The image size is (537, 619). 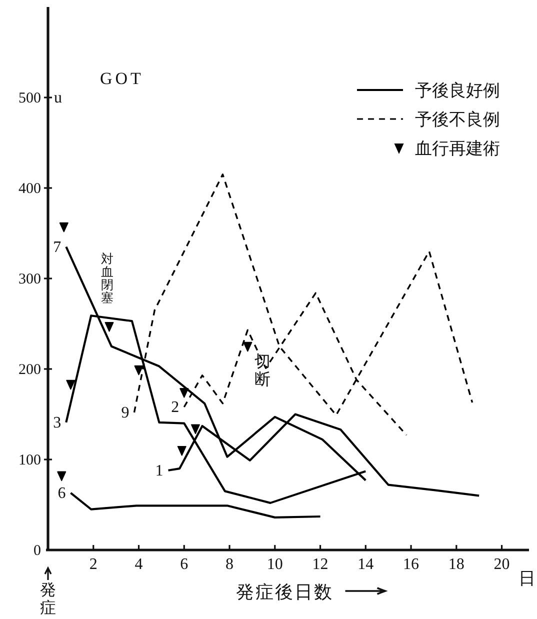 What do you see at coordinates (57, 247) in the screenshot?
I see `annotation: 7` at bounding box center [57, 247].